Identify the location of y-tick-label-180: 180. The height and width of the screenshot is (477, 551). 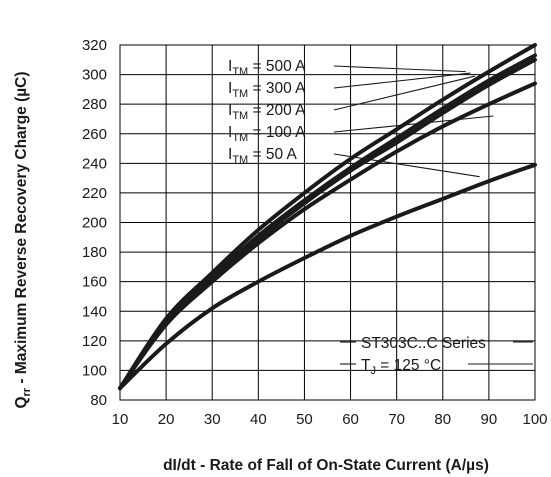
(94, 252).